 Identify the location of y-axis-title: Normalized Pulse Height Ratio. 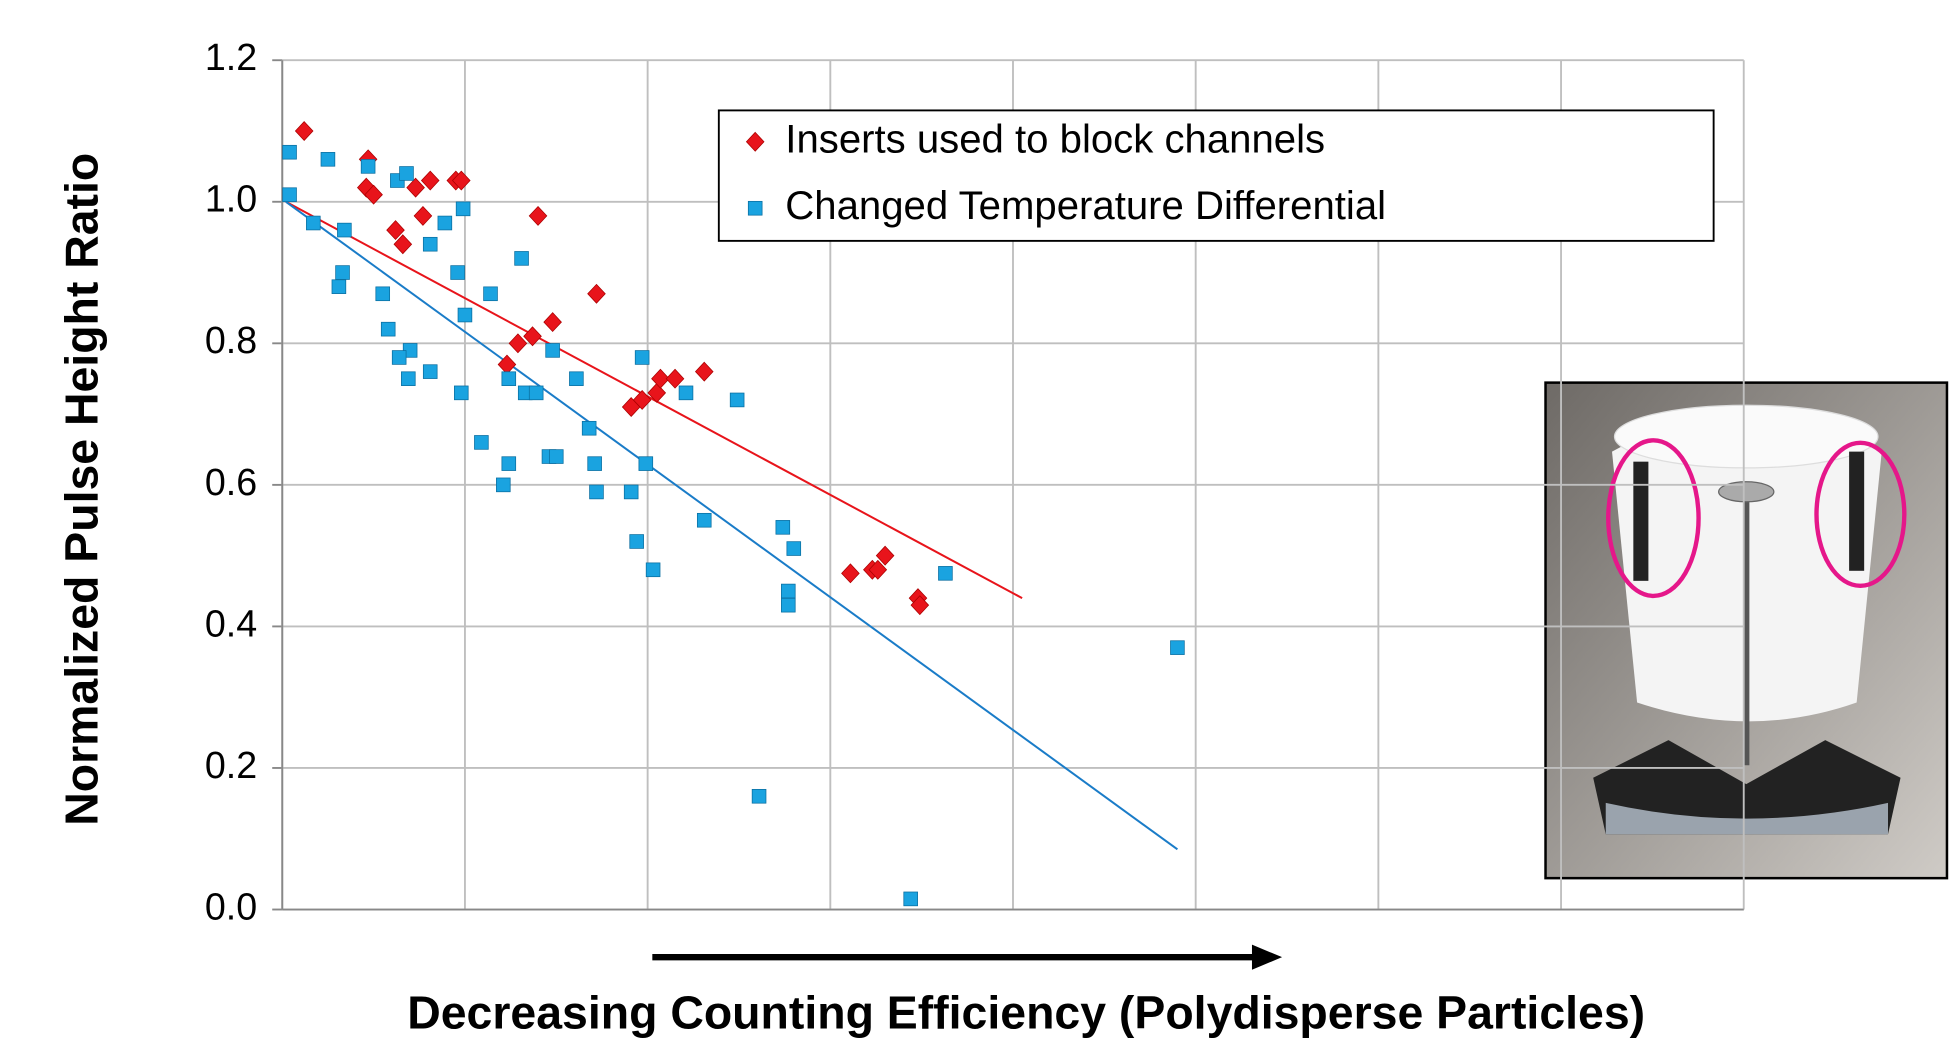
(82, 489).